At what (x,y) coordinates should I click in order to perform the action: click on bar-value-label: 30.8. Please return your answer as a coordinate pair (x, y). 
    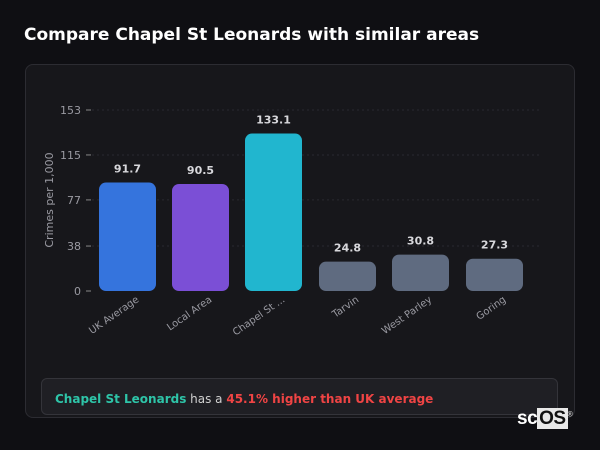
    Looking at the image, I should click on (420, 241).